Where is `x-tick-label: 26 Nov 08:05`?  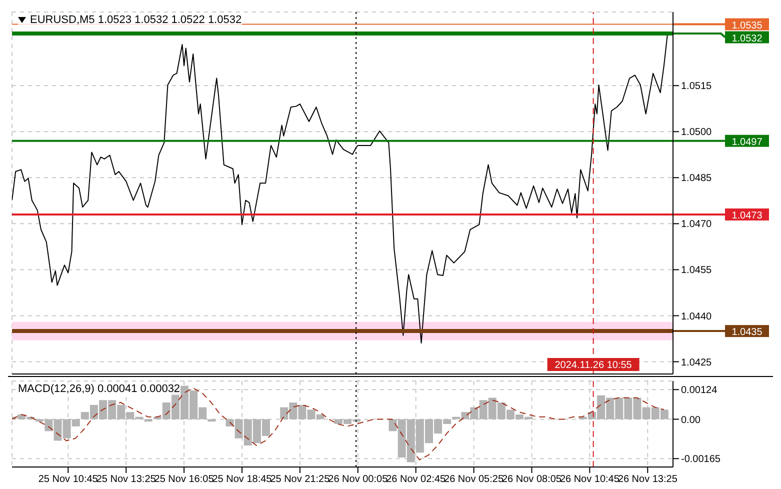
x-tick-label: 26 Nov 08:05 is located at coordinates (532, 480).